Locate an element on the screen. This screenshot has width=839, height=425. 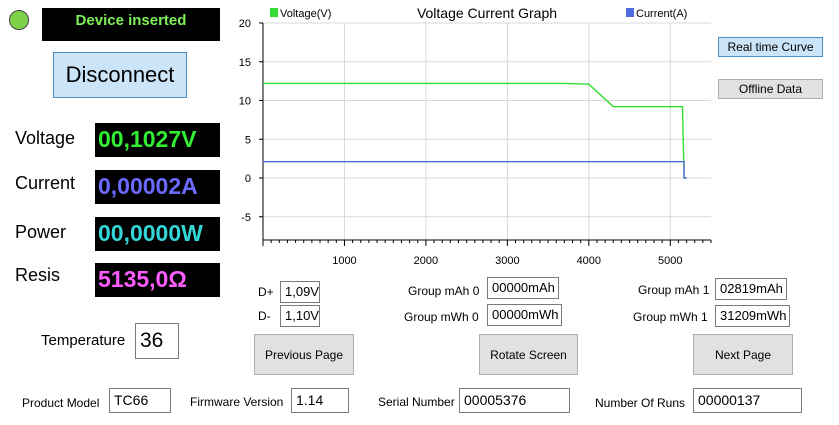
current-value: 0,00002A is located at coordinates (157, 187).